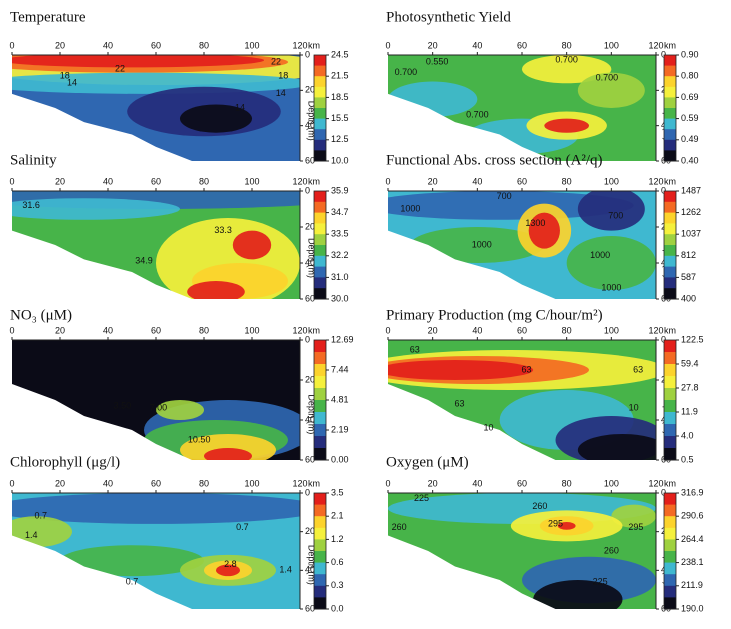 Image resolution: width=731 pixels, height=629 pixels. What do you see at coordinates (276, 61) in the screenshot?
I see `contour-label: 22` at bounding box center [276, 61].